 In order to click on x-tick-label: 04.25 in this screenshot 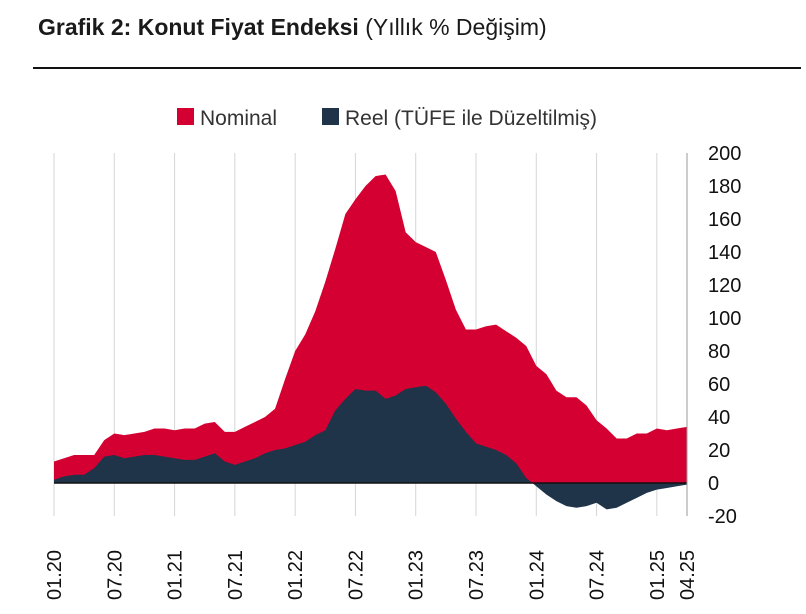, I will do `click(688, 575)`.